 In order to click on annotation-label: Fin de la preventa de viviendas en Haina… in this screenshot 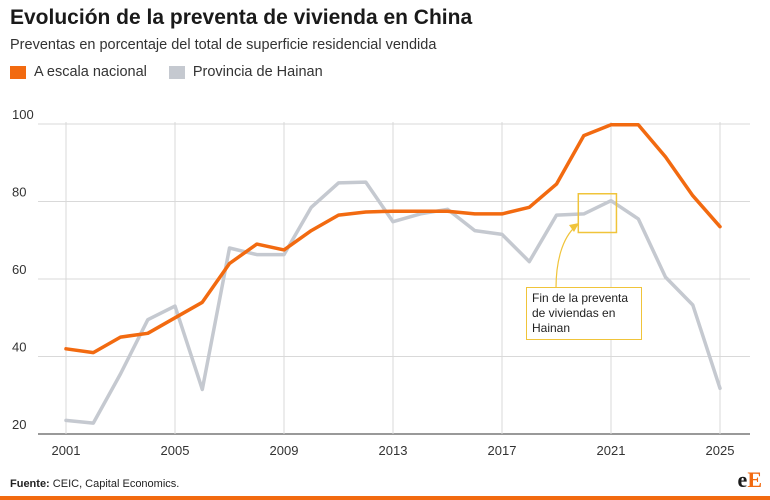, I will do `click(584, 313)`.